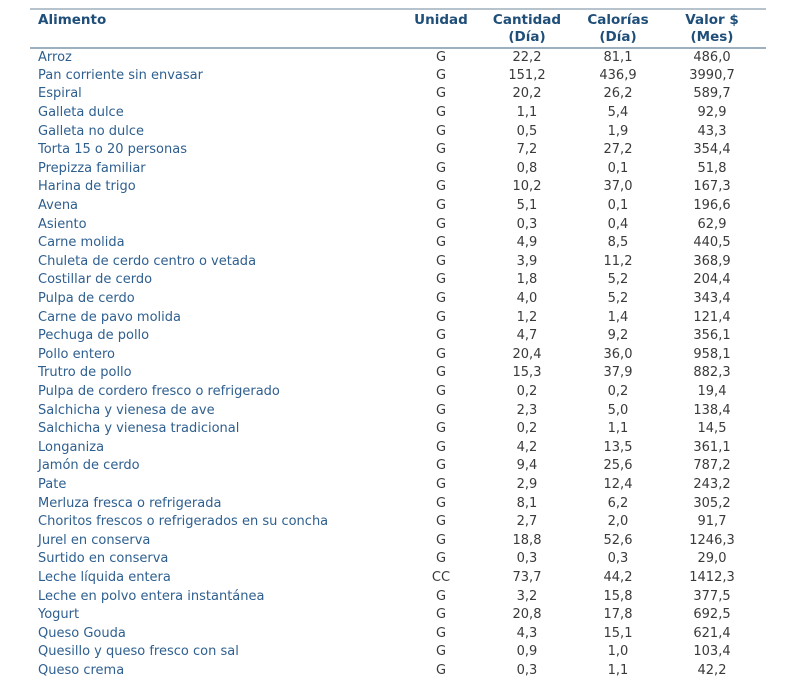 The image size is (800, 682). I want to click on cell-cantidad: 2,9, so click(527, 484).